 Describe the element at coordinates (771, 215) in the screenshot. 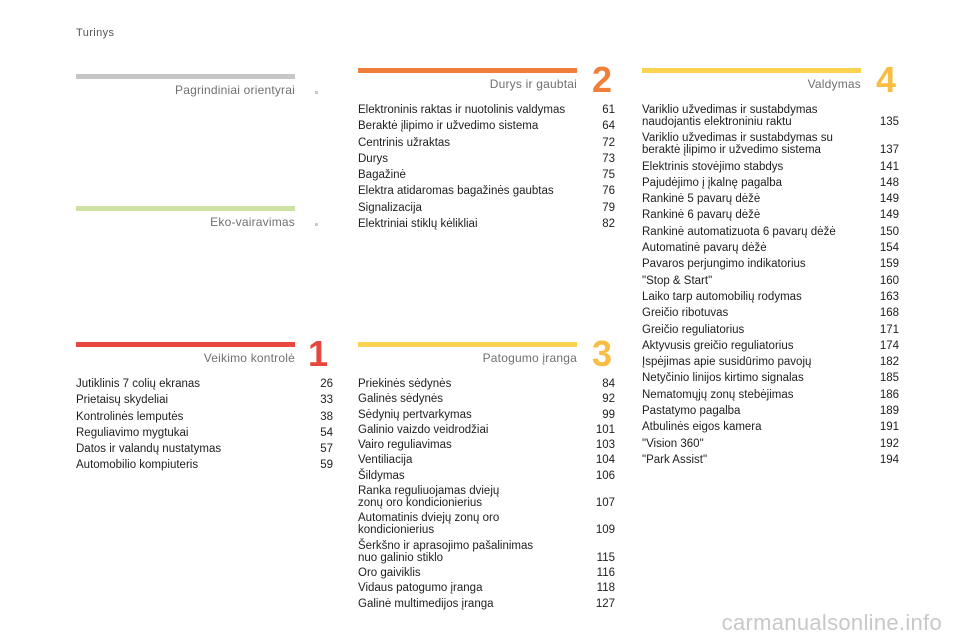

I see `toc-entry: Rankinė 6 pavarų dėžė 149` at that location.